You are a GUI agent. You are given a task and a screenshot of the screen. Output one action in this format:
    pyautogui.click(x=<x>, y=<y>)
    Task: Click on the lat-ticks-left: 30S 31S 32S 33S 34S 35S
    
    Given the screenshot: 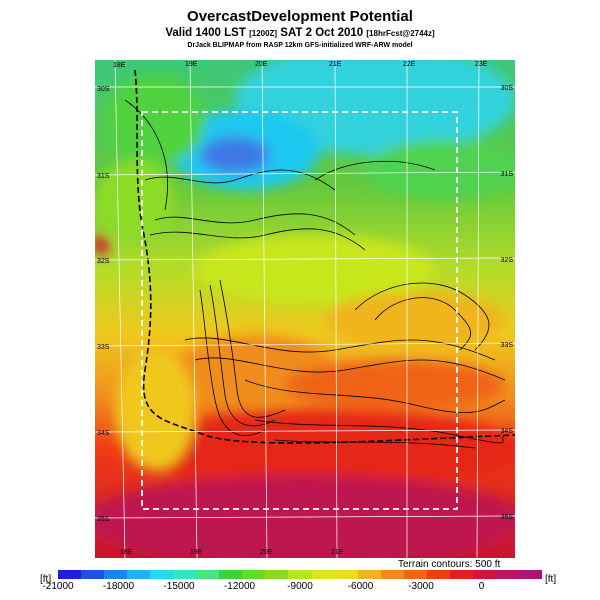 What is the action you would take?
    pyautogui.click(x=103, y=304)
    